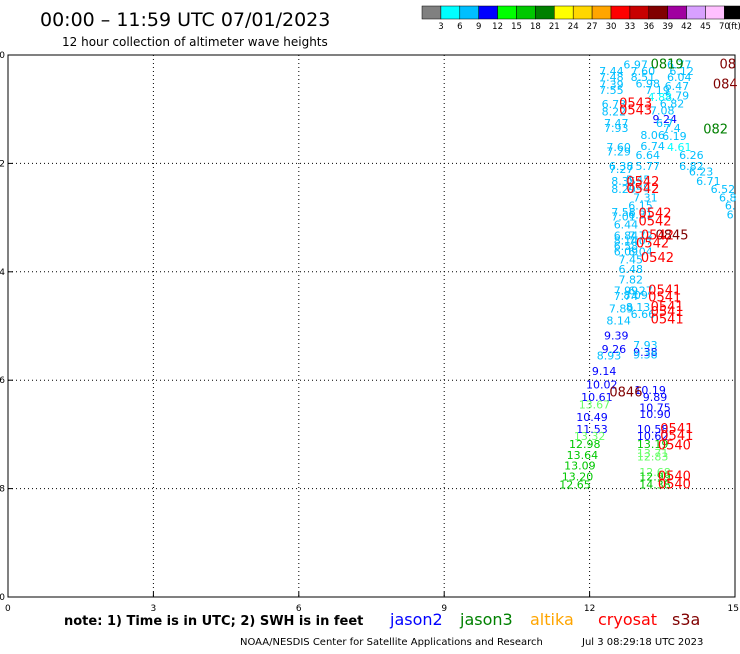 This screenshot has width=740, height=654. Describe the element at coordinates (602, 384) in the screenshot. I see `wave-height-value: 10.02` at that location.